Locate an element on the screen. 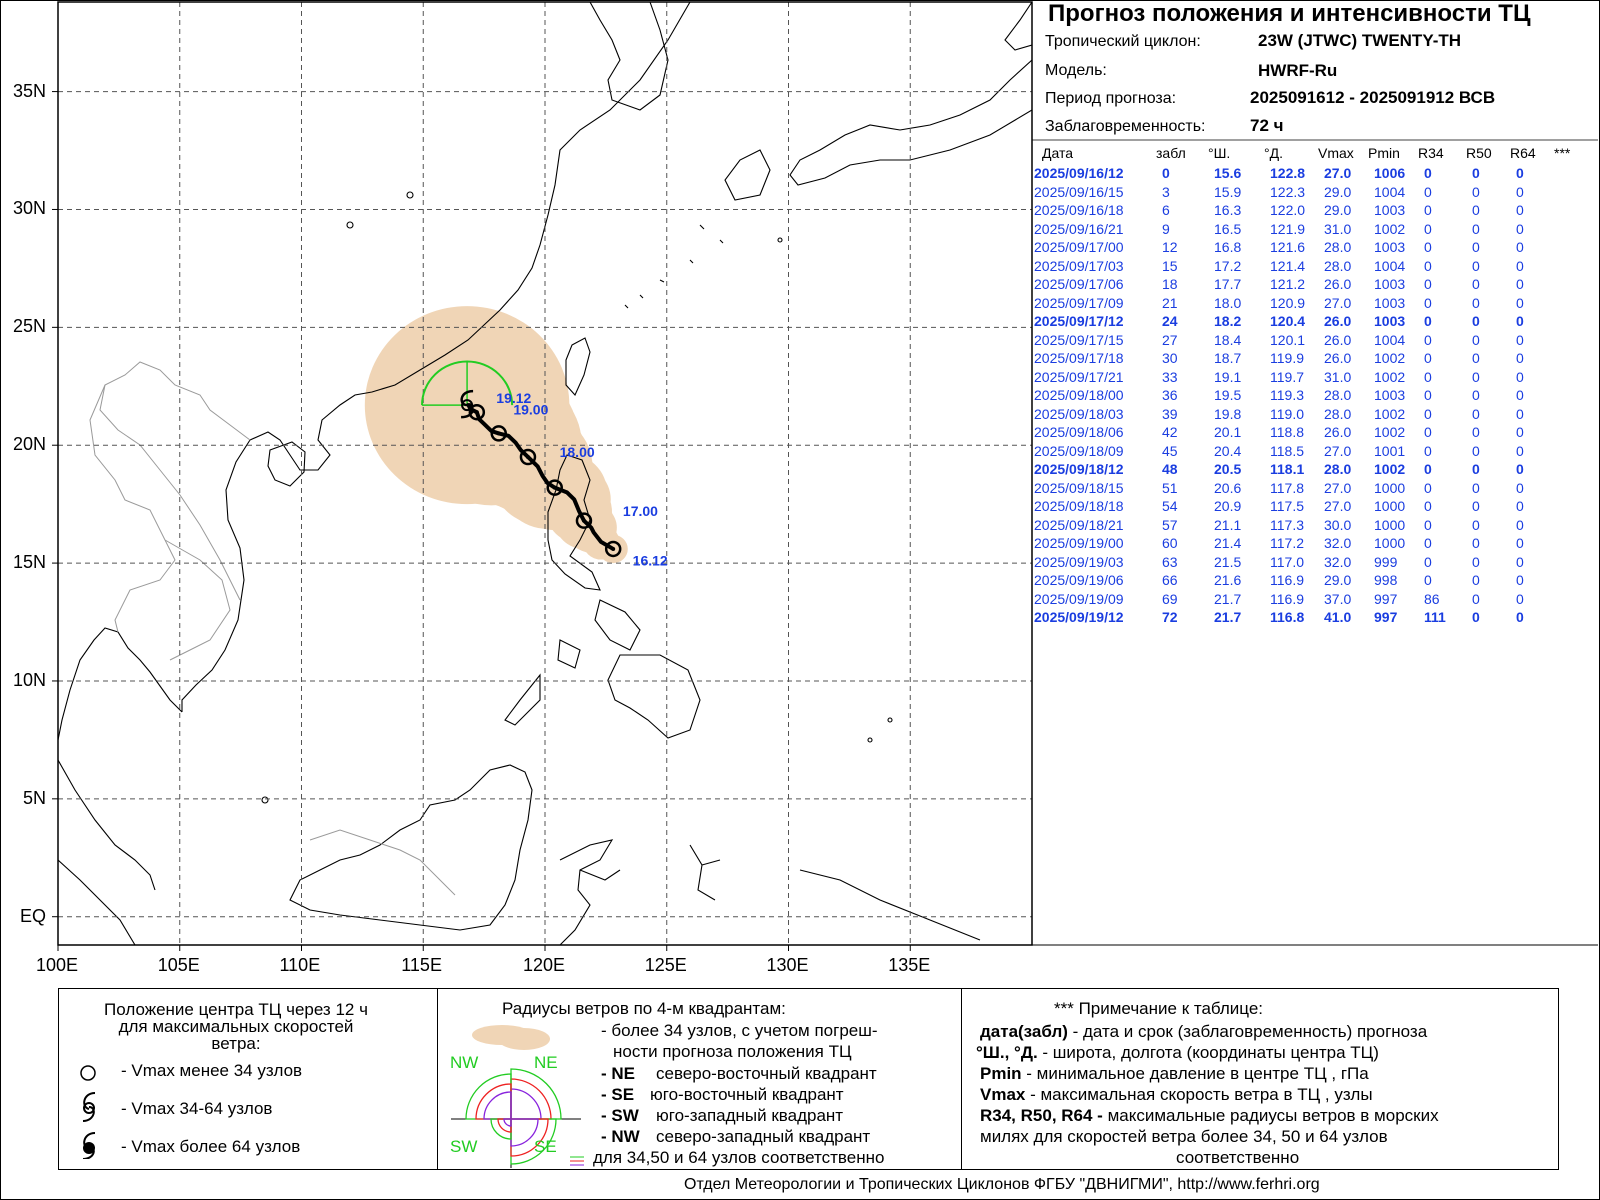 This screenshot has width=1600, height=1200. table-cell-vmax: 27.0 is located at coordinates (1338, 302).